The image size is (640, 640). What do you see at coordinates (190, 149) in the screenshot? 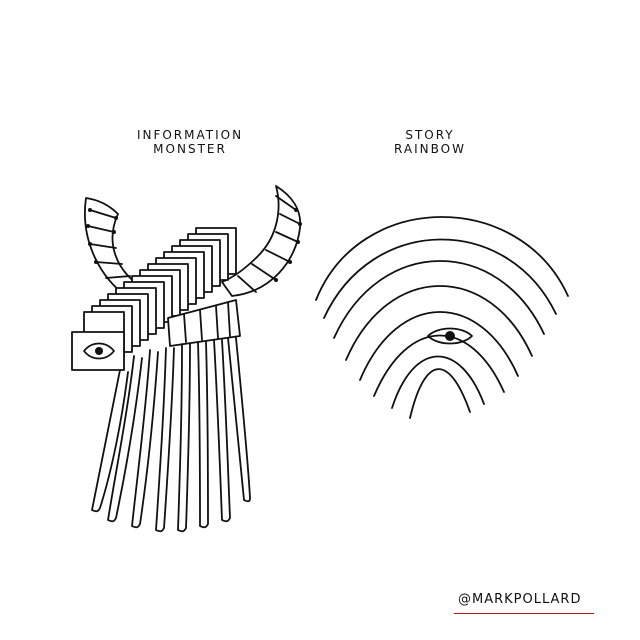
I see `caption-line-2: MONSTER` at bounding box center [190, 149].